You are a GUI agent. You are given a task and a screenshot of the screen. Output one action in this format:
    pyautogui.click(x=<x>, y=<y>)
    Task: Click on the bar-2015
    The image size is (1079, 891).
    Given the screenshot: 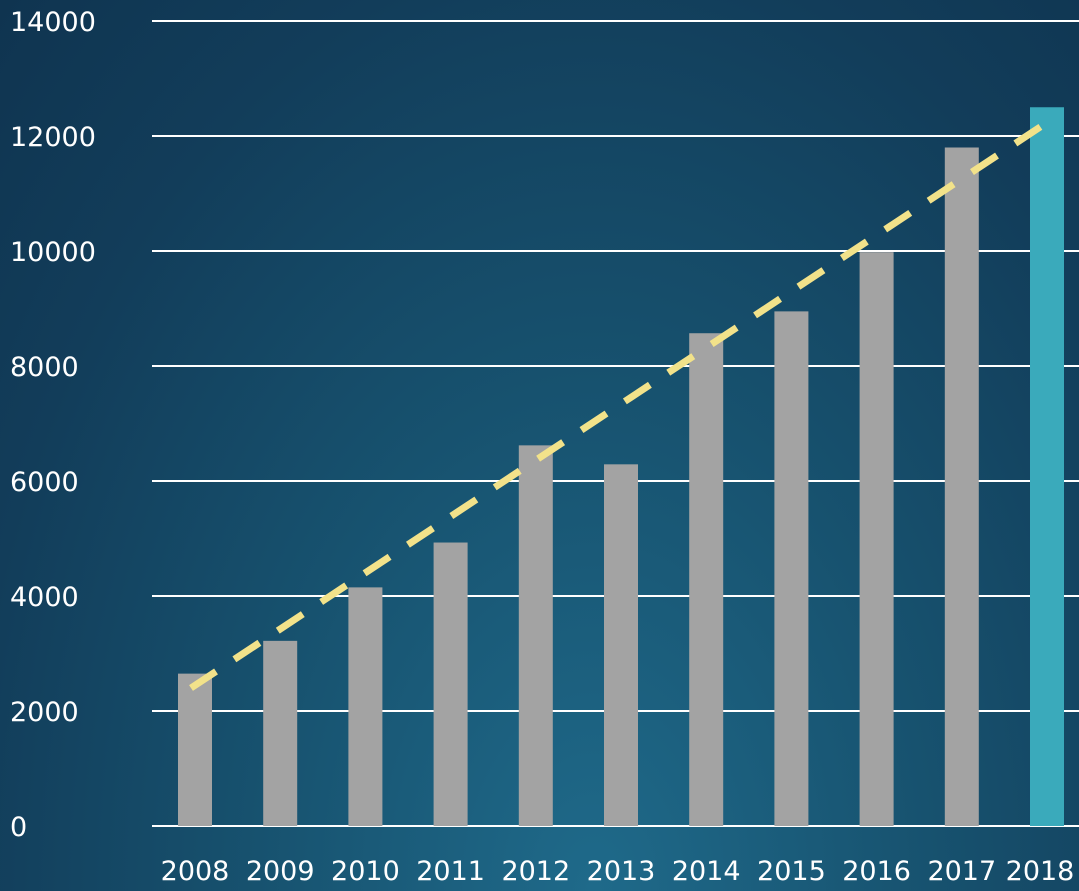 What is the action you would take?
    pyautogui.click(x=791, y=568)
    